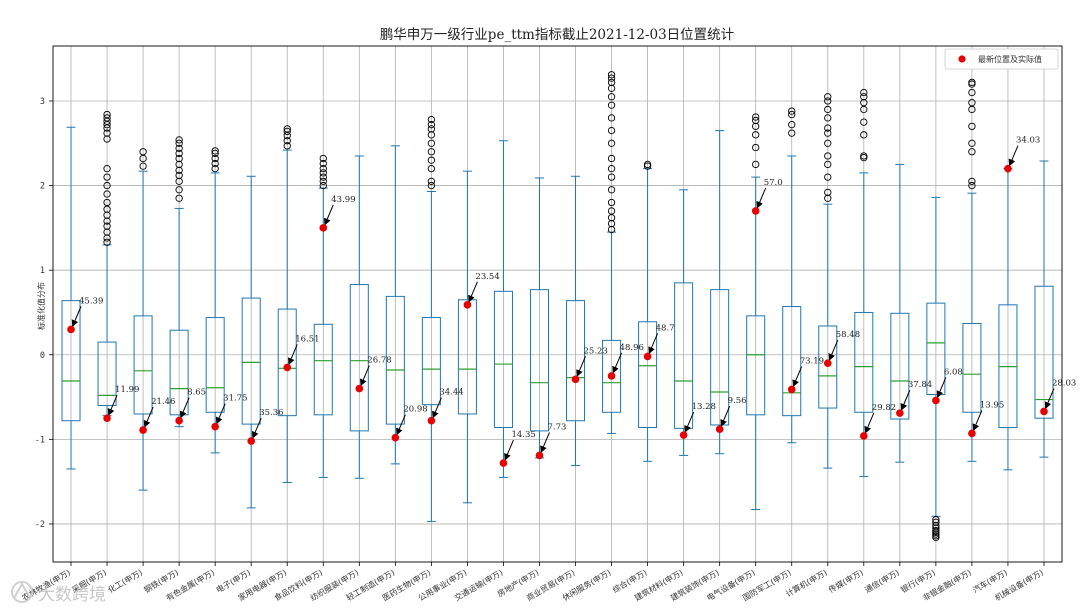  I want to click on box-计算机(申万), so click(828, 281).